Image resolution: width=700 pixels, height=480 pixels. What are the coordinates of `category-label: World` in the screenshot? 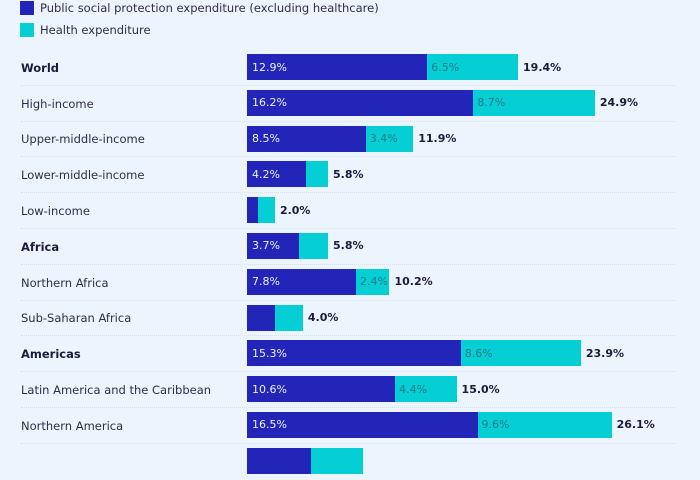 It's located at (40, 67).